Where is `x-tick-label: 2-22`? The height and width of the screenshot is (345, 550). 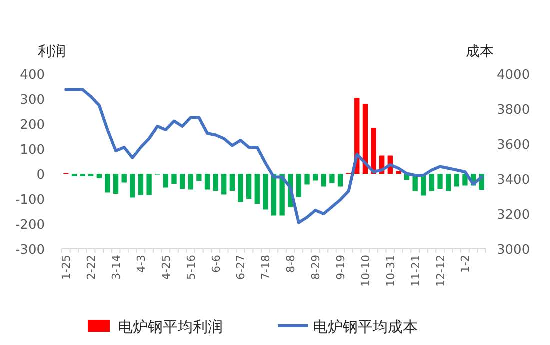 x-tick-label: 2-22 is located at coordinates (91, 267).